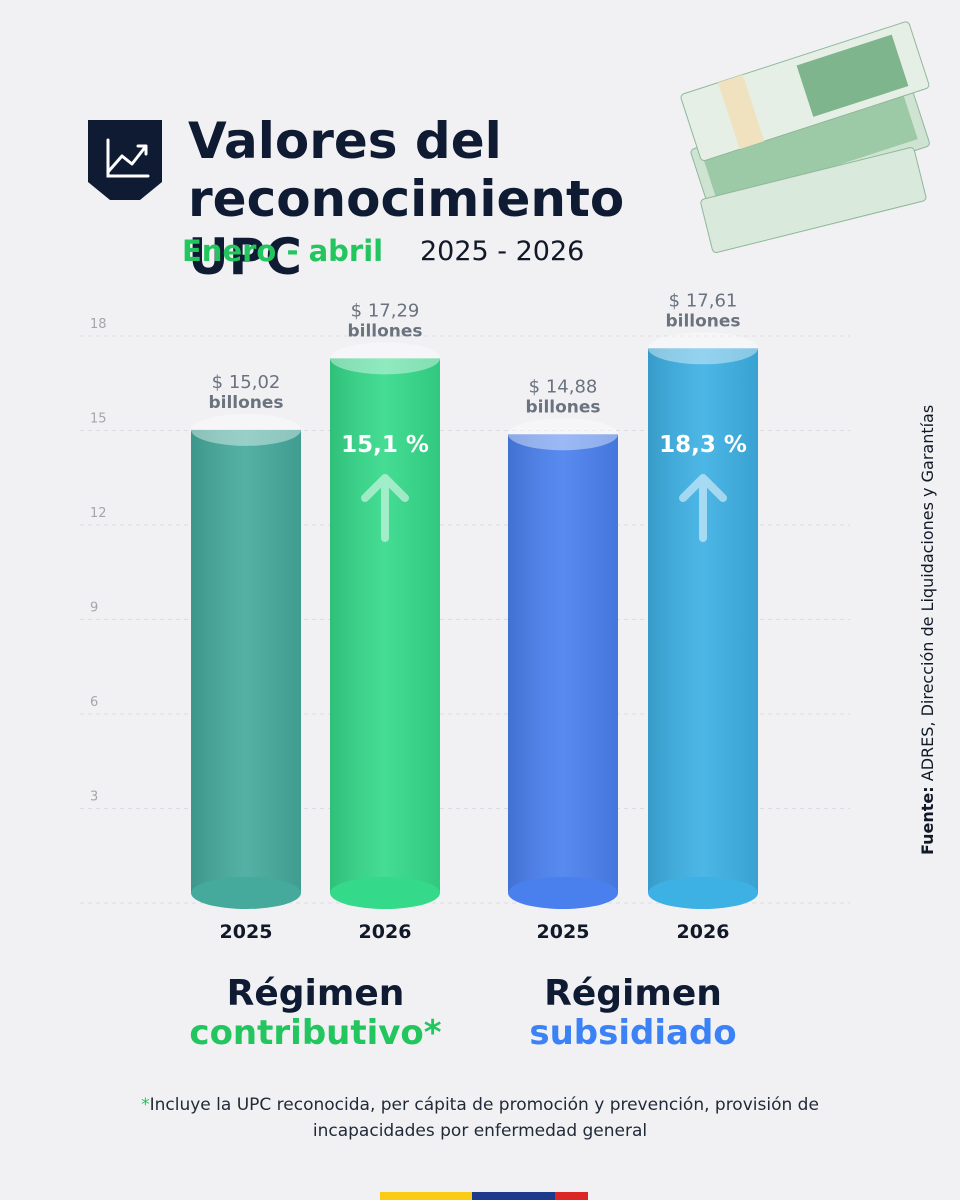  I want to click on y-tick-label: 18, so click(98, 324).